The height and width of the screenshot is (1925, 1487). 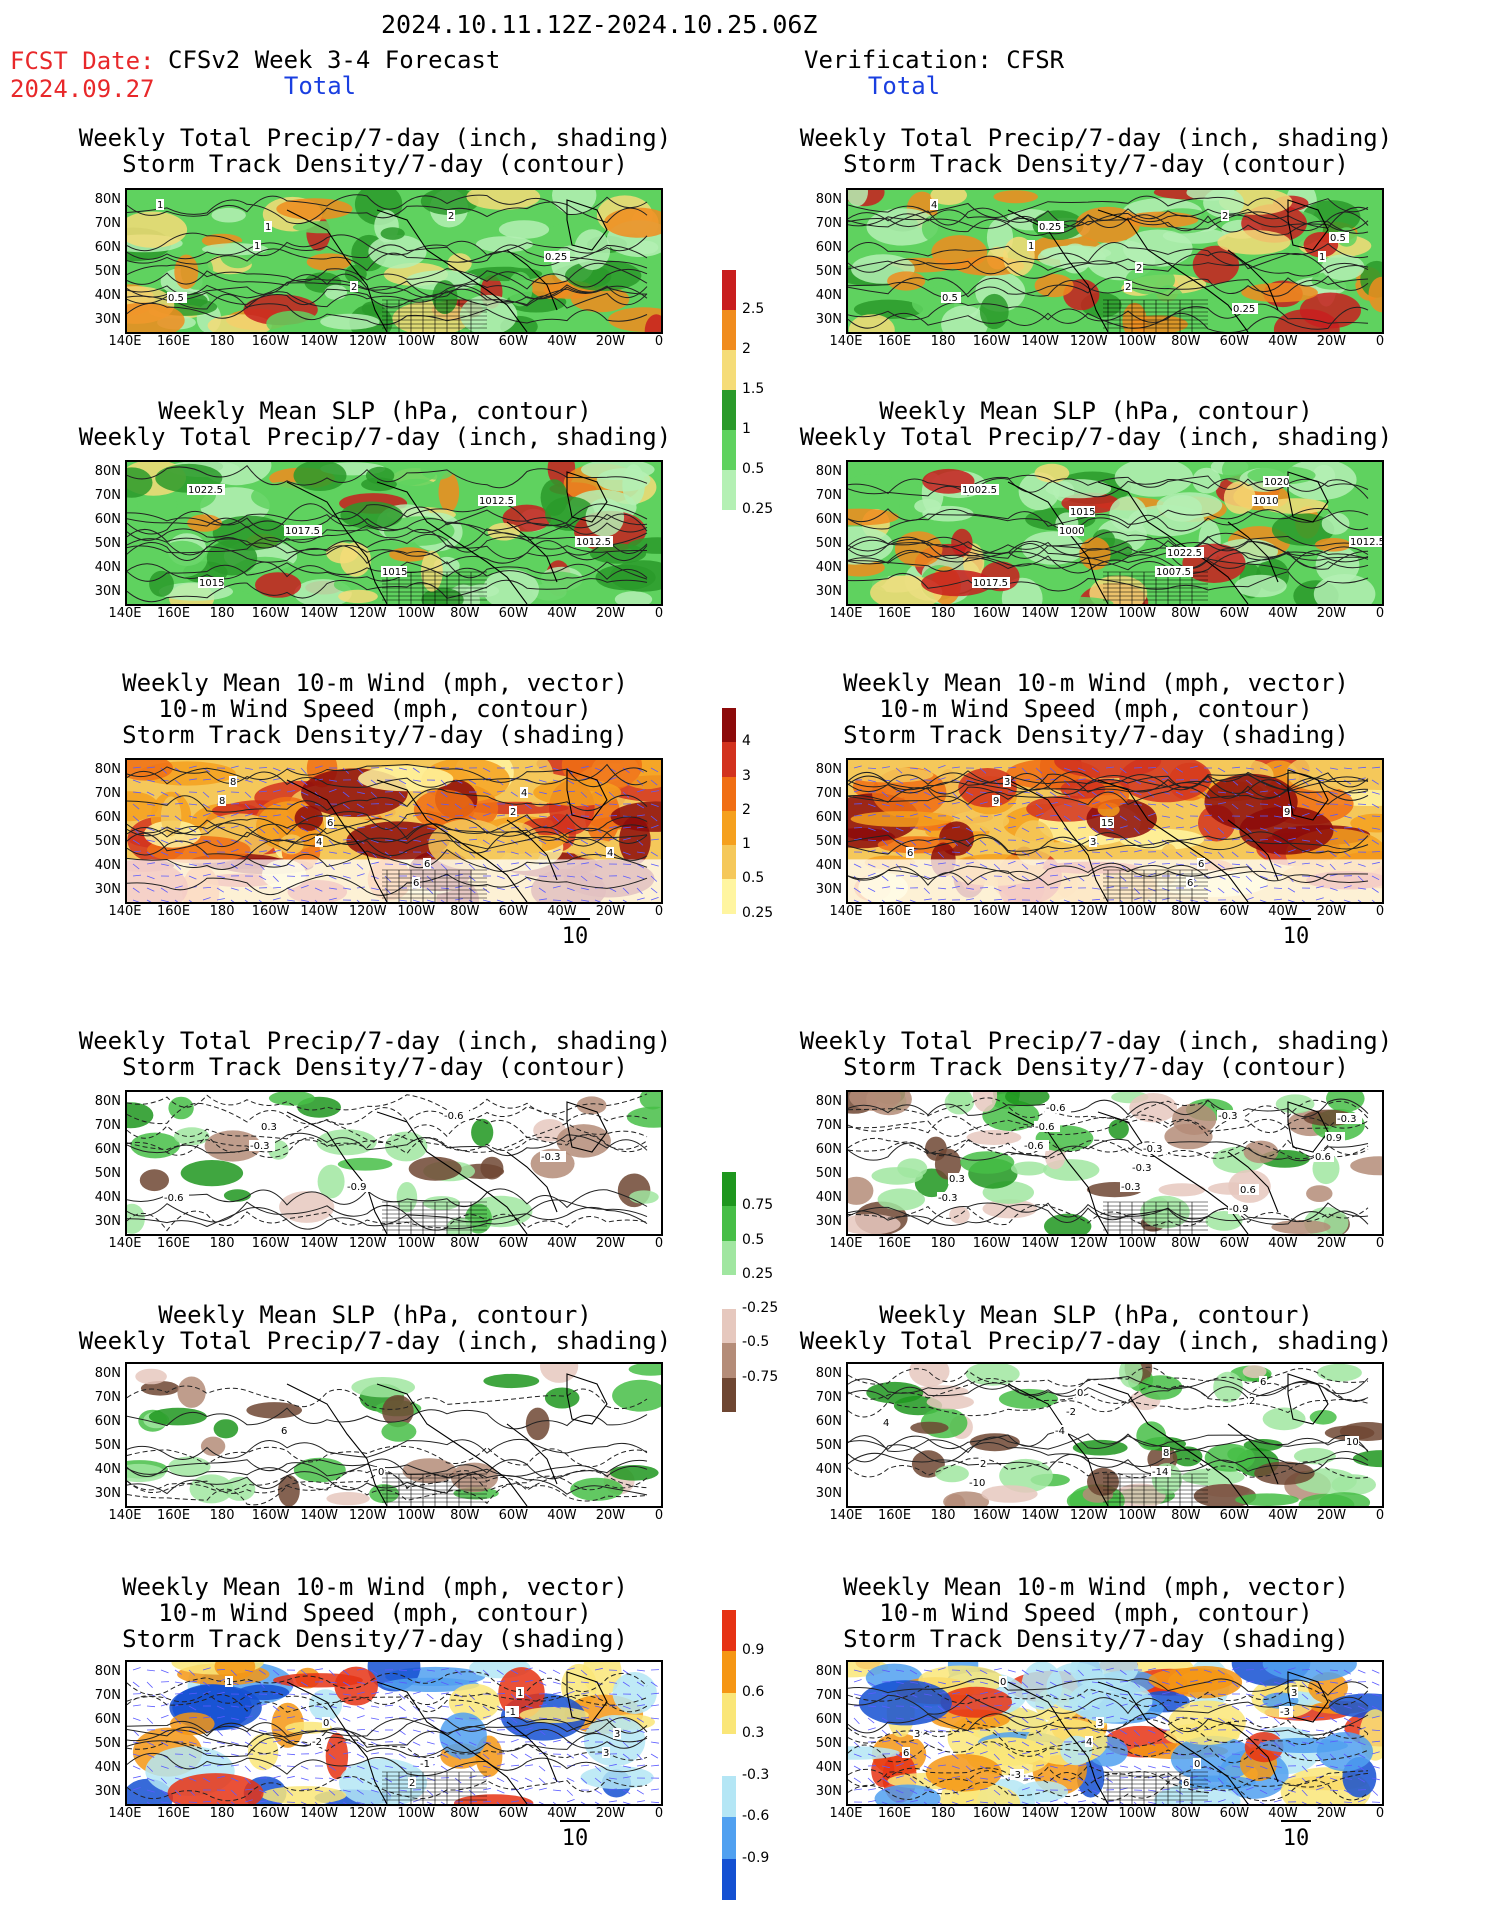 What do you see at coordinates (319, 1243) in the screenshot?
I see `lon-tick-label: 140W` at bounding box center [319, 1243].